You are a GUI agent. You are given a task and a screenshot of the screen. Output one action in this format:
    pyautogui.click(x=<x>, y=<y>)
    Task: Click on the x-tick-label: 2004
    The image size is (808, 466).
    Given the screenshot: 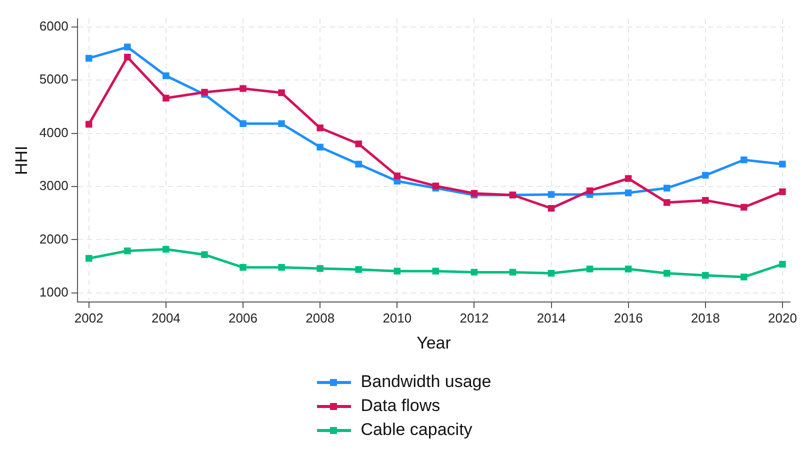 What is the action you would take?
    pyautogui.click(x=165, y=318)
    